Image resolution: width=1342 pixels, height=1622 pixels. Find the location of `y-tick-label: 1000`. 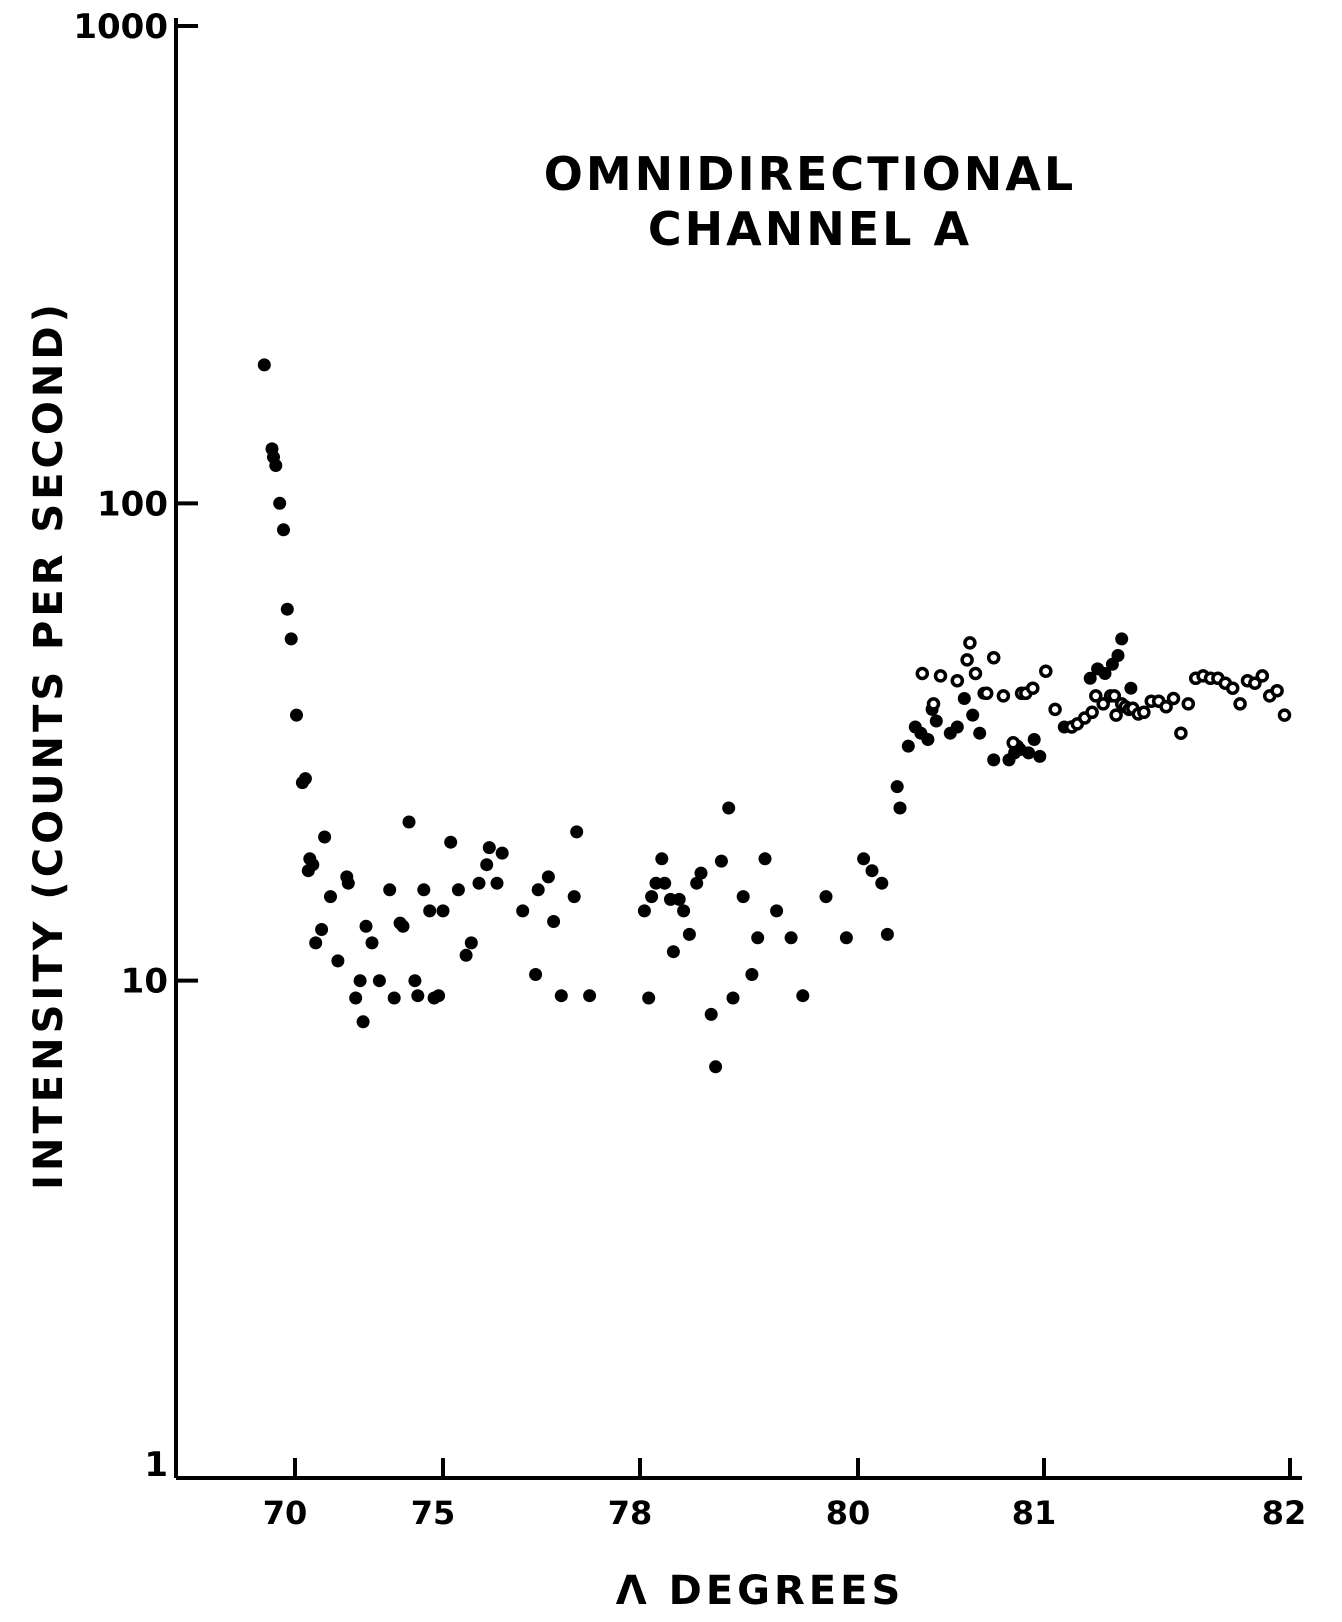

y-tick-label: 1000 is located at coordinates (120, 27).